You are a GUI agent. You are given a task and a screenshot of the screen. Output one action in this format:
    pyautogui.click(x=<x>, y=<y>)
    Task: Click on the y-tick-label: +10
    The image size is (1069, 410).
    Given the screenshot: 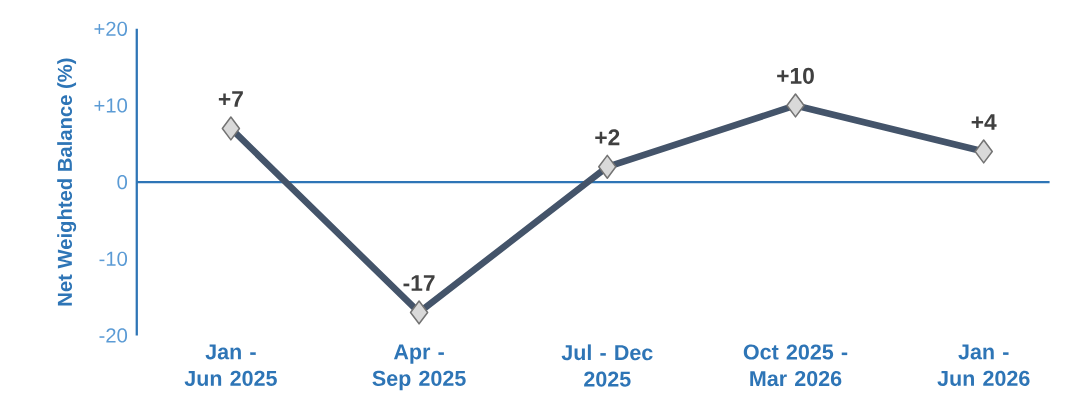 What is the action you would take?
    pyautogui.click(x=111, y=105)
    